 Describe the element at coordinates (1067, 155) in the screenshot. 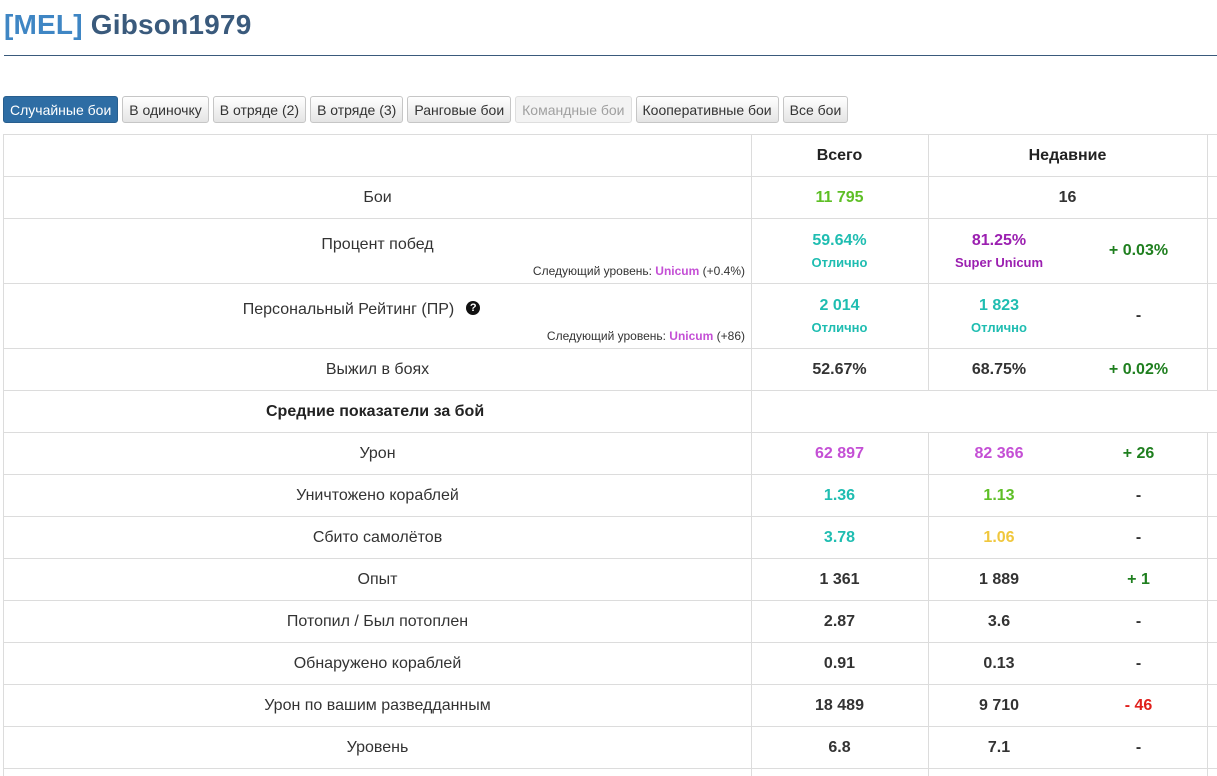

I see `col-recent-header: Недавние` at that location.